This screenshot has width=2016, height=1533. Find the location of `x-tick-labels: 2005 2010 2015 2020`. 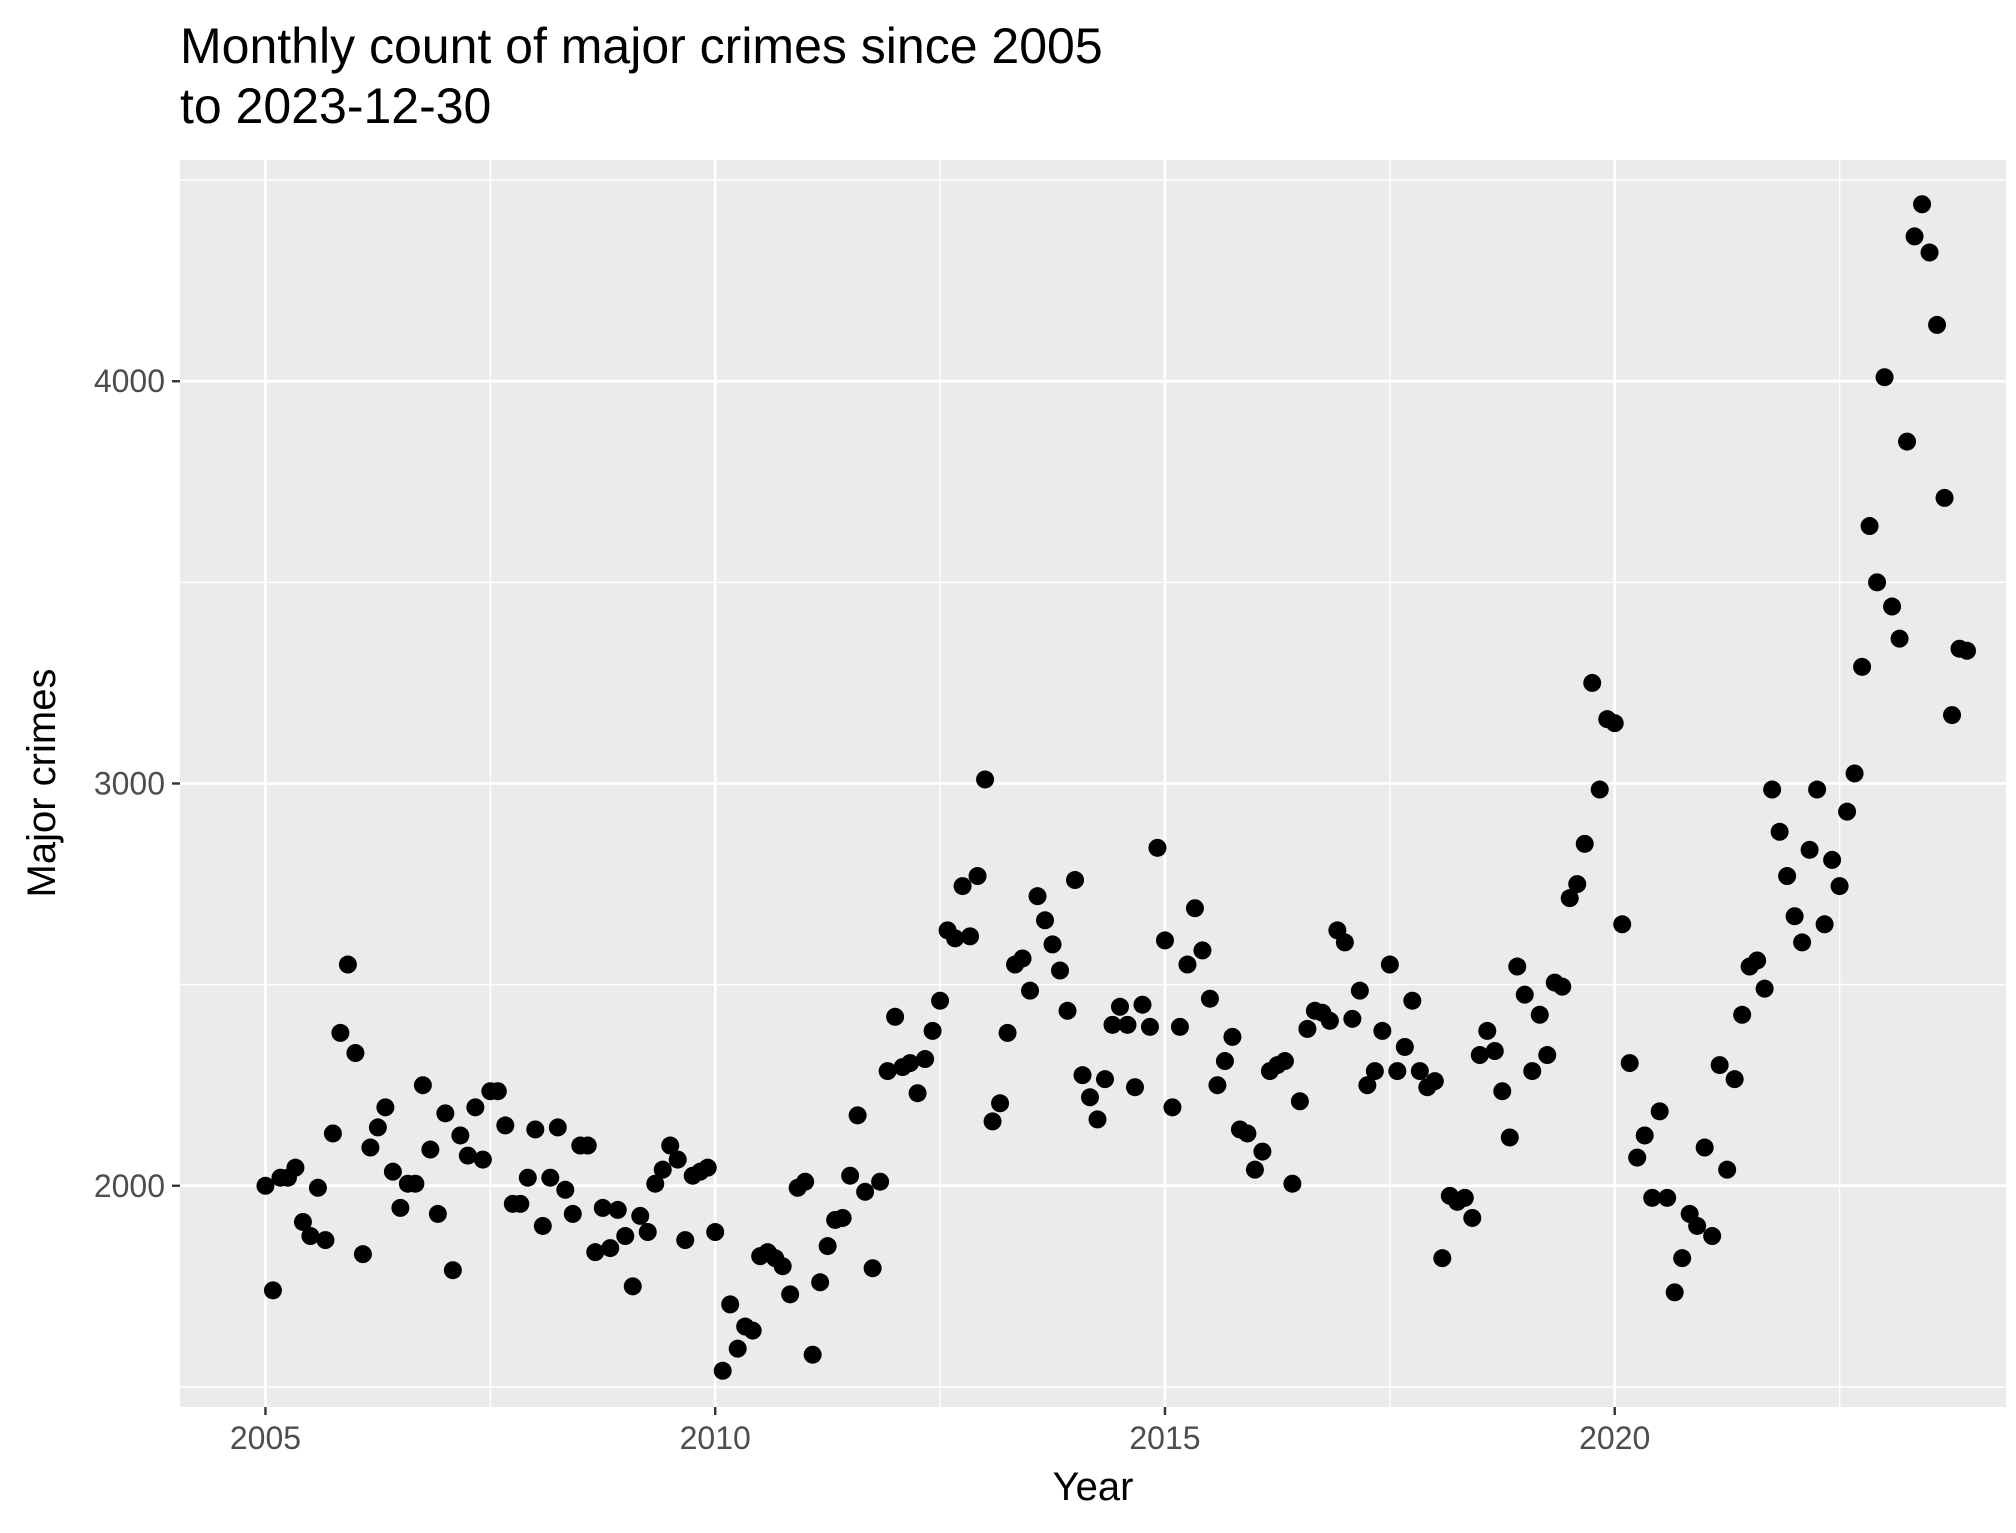

x-tick-labels: 2005 2010 2015 2020 is located at coordinates (940, 1438).